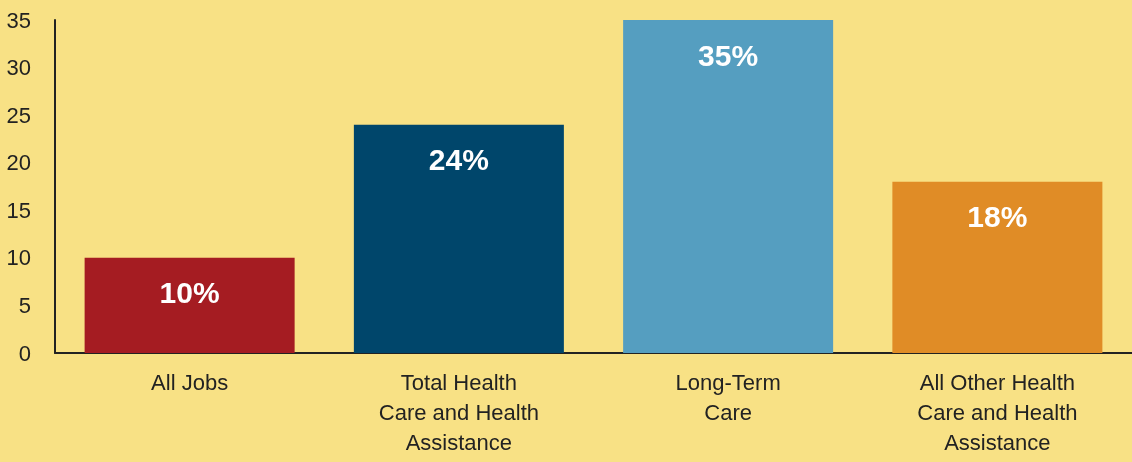  Describe the element at coordinates (997, 217) in the screenshot. I see `data-label: 18%` at that location.